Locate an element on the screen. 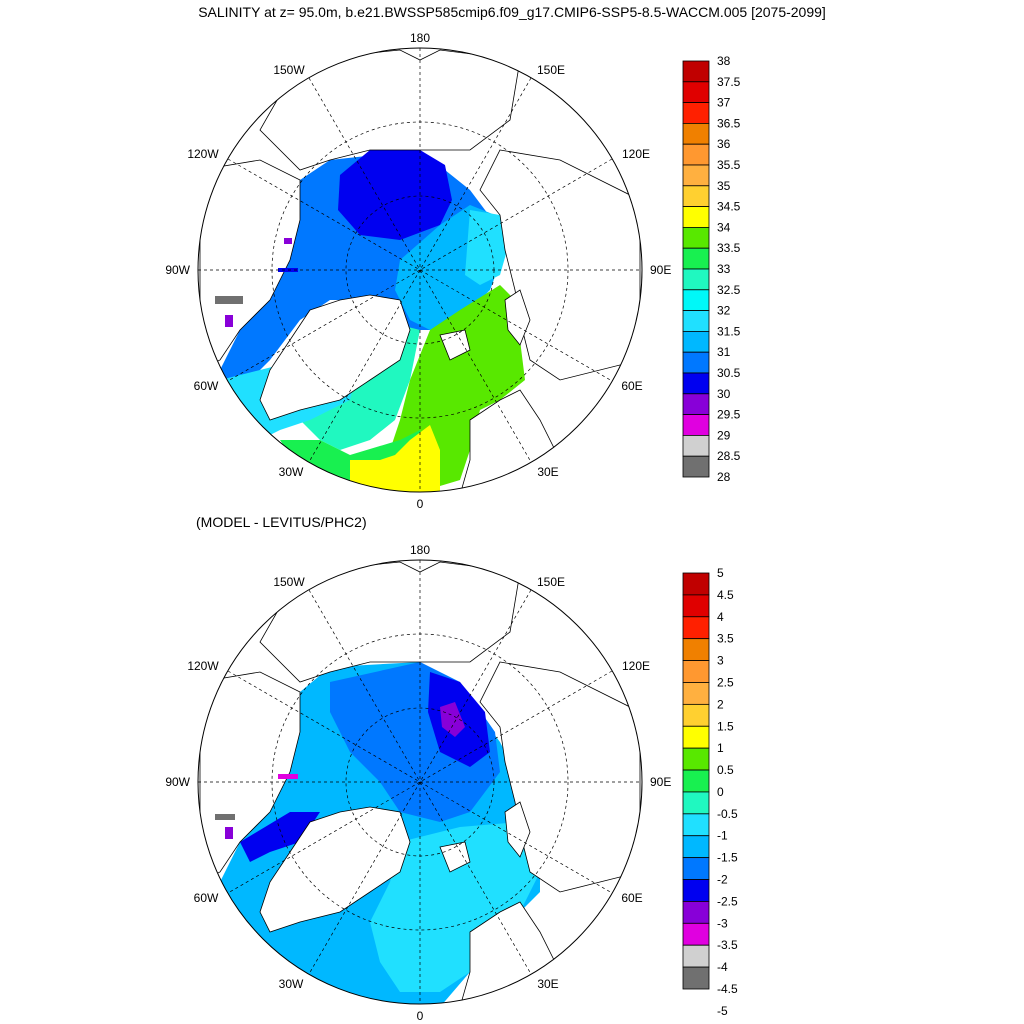 This screenshot has width=1024, height=1024. colorbar-label: 37 is located at coordinates (724, 103).